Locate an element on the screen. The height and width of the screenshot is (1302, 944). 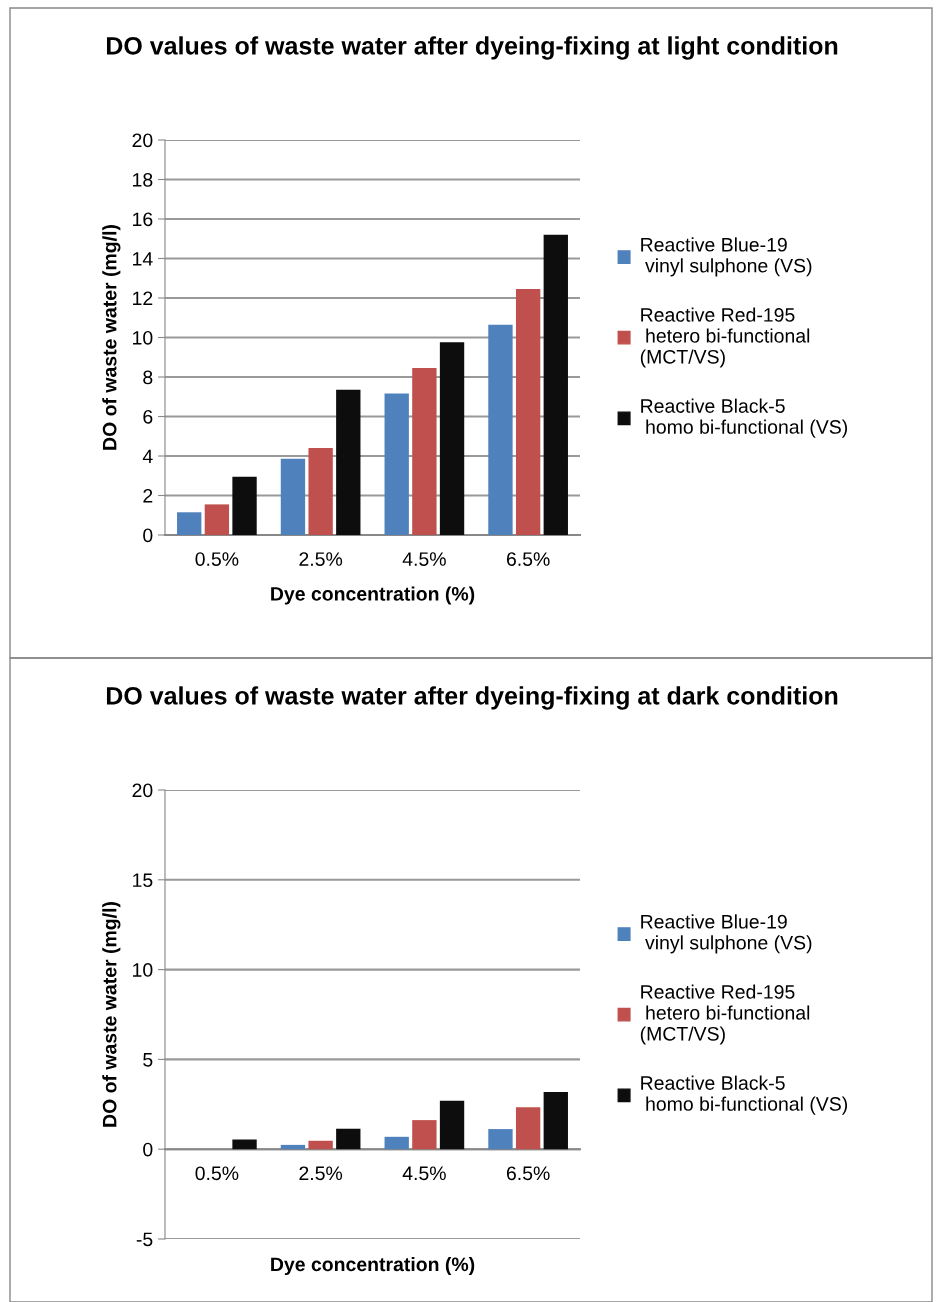
y-tick-label: 18 is located at coordinates (143, 179).